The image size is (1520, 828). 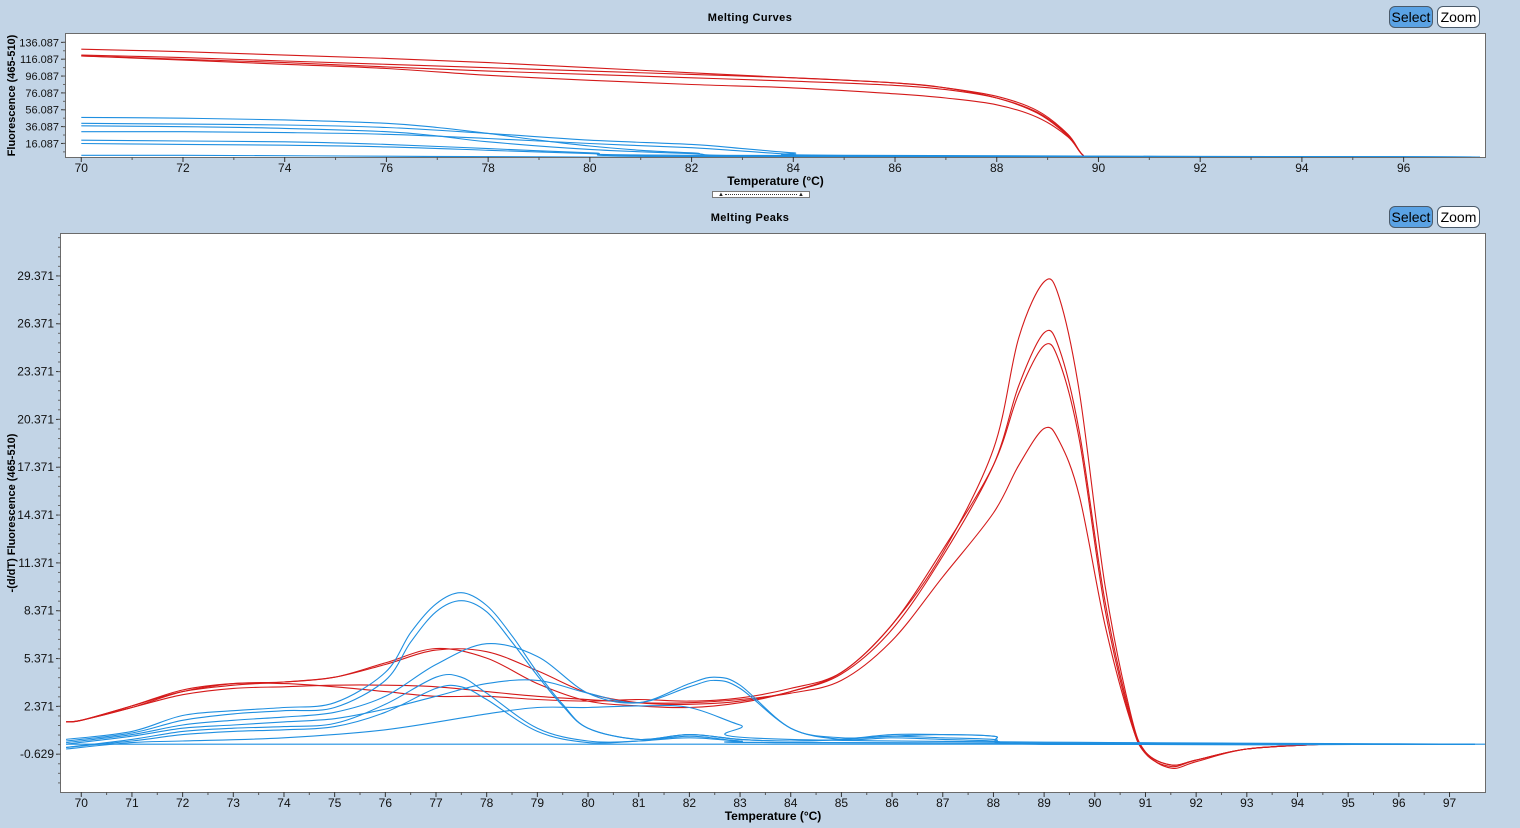 I want to click on curves-plot-area, so click(x=775, y=95).